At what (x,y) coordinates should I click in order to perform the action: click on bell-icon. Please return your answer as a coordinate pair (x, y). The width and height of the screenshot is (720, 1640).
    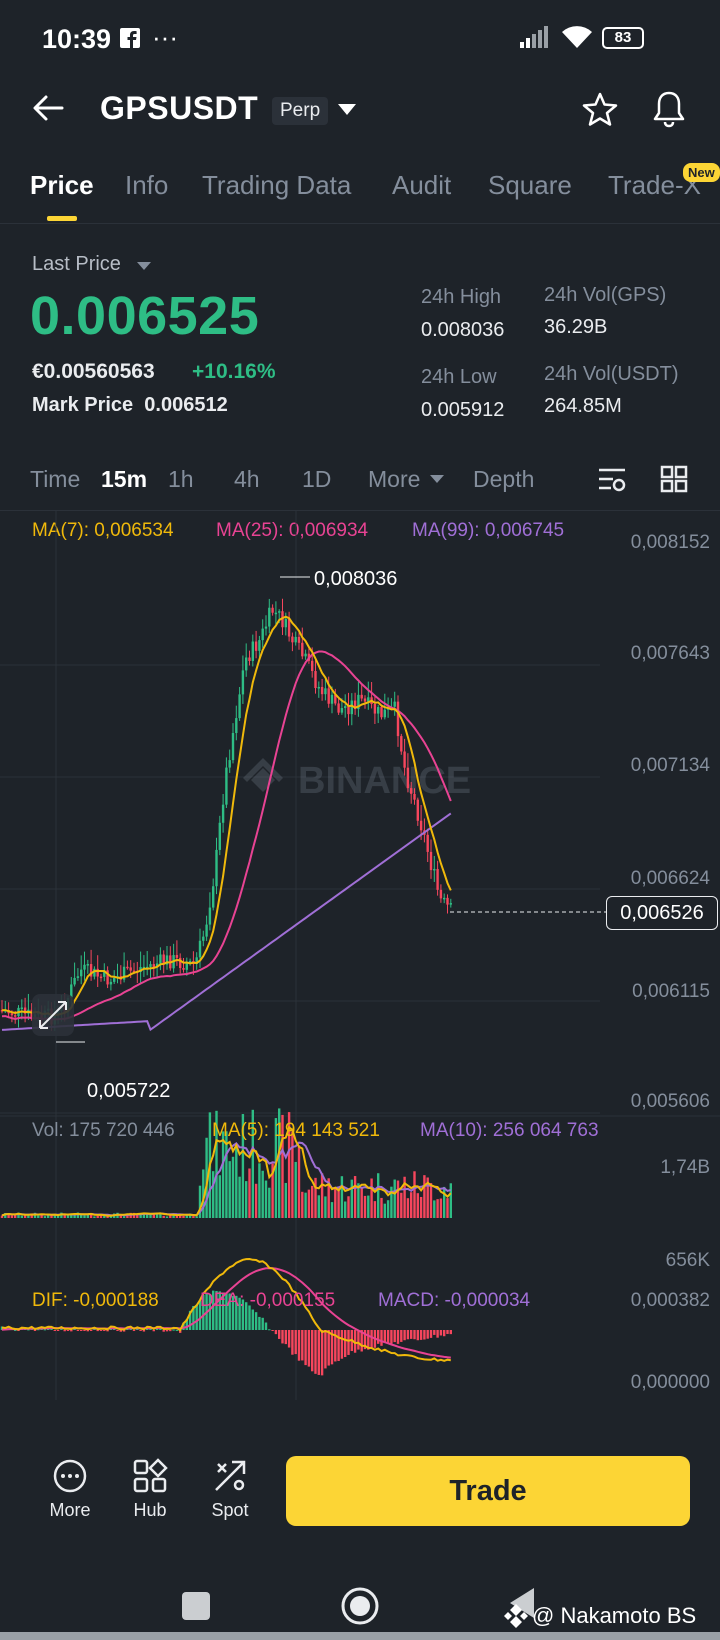
    Looking at the image, I should click on (669, 109).